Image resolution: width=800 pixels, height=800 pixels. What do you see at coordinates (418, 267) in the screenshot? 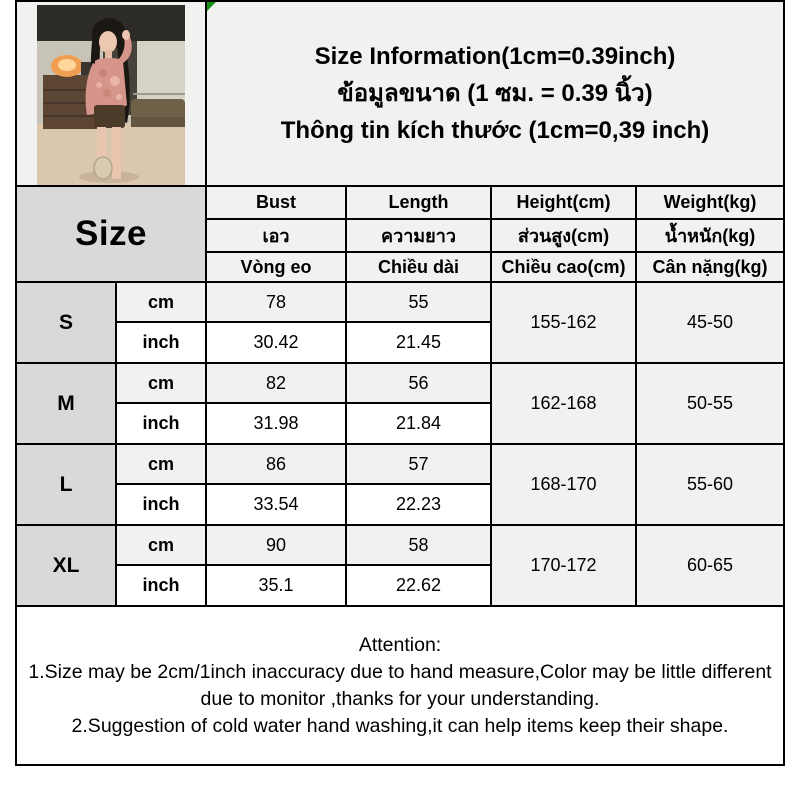
I see `column-header-length-vi: Chiều dài` at bounding box center [418, 267].